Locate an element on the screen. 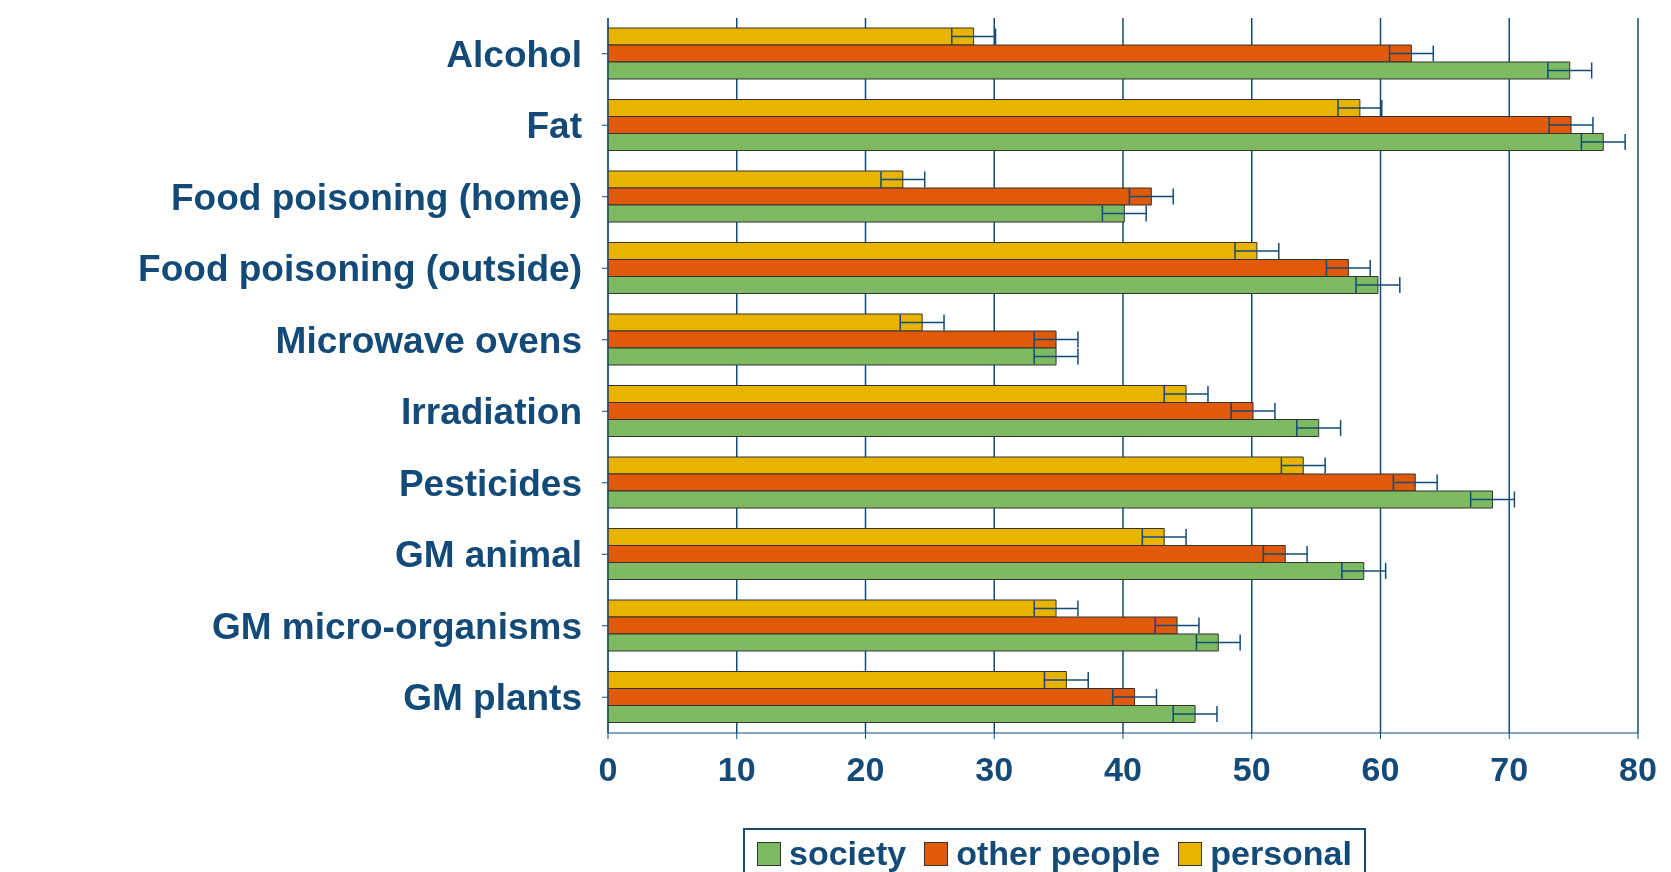 This screenshot has width=1671, height=872. x-tick-label: 0 is located at coordinates (608, 769).